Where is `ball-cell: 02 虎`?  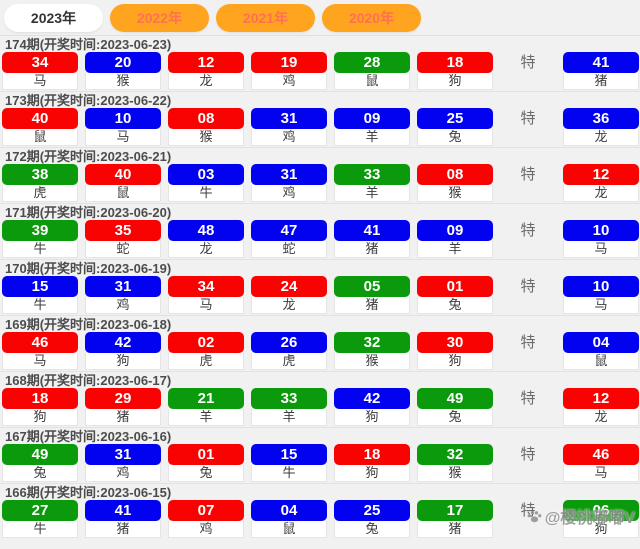 ball-cell: 02 虎 is located at coordinates (206, 351).